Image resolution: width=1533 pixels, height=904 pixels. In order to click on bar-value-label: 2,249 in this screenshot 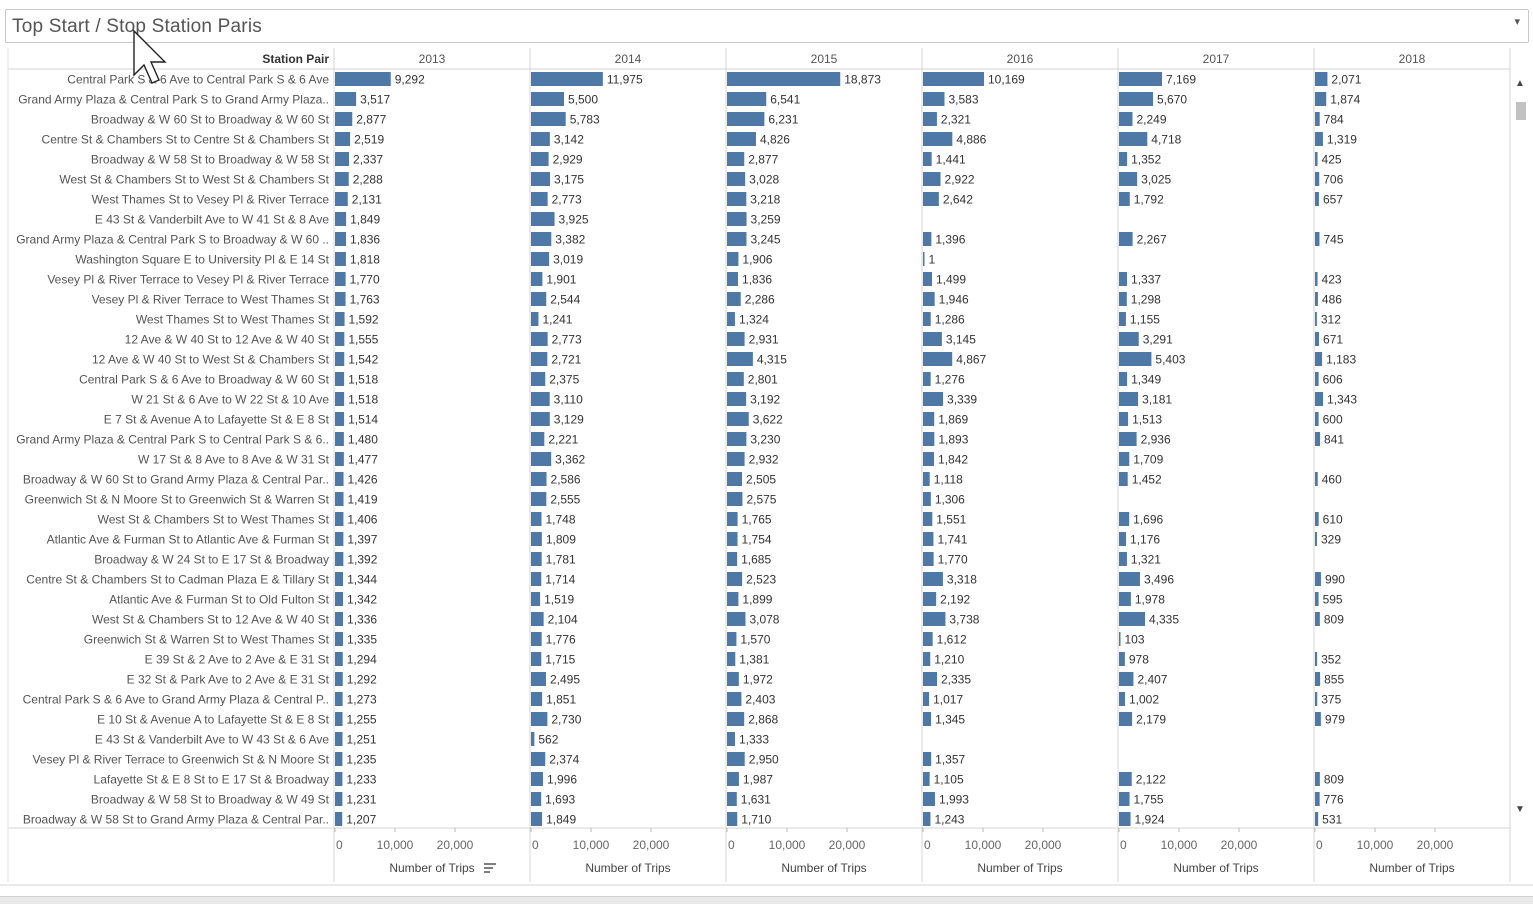, I will do `click(1151, 120)`.